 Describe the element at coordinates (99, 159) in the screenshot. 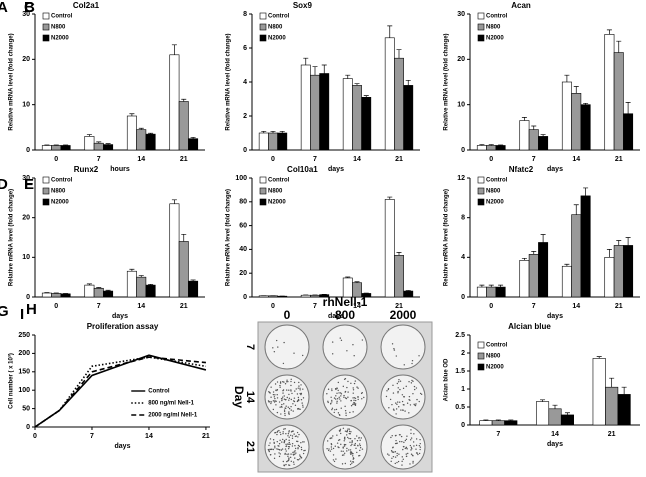

I see `x-tick-label: 7` at that location.